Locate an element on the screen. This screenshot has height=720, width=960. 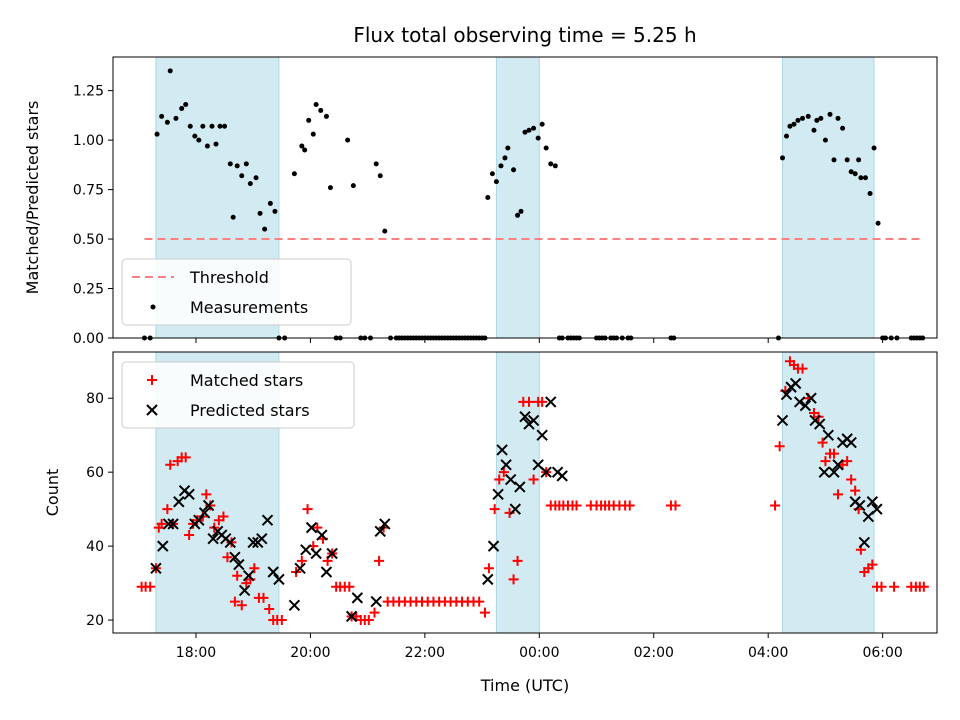
y-tick-label: 1.25 is located at coordinates (88, 92).